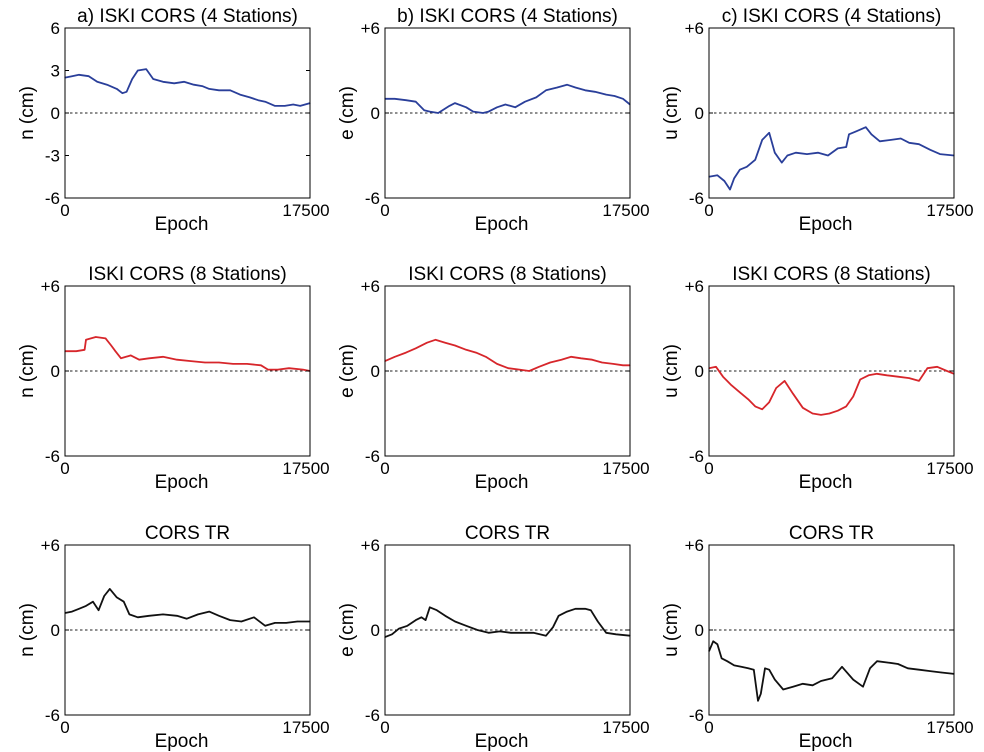 Image resolution: width=984 pixels, height=752 pixels. I want to click on y-tick-label: 6, so click(55, 28).